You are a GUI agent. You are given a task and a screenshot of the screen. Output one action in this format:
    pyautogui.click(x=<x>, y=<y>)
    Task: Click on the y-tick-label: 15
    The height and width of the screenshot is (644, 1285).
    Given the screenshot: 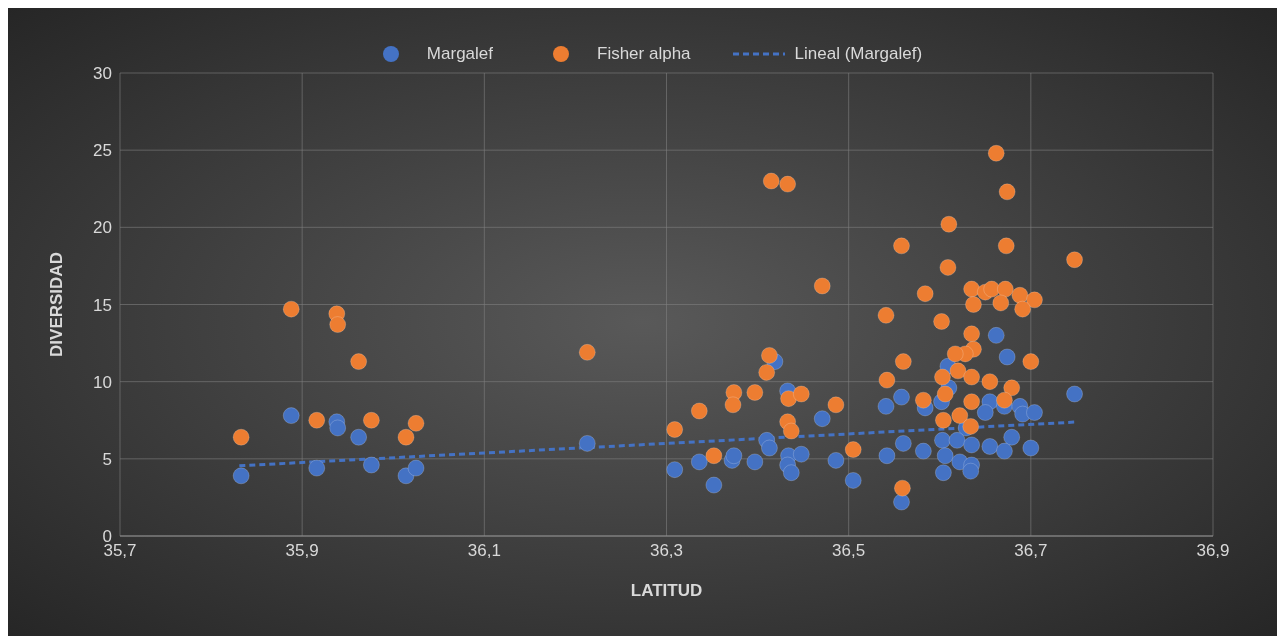 What is the action you would take?
    pyautogui.click(x=102, y=305)
    